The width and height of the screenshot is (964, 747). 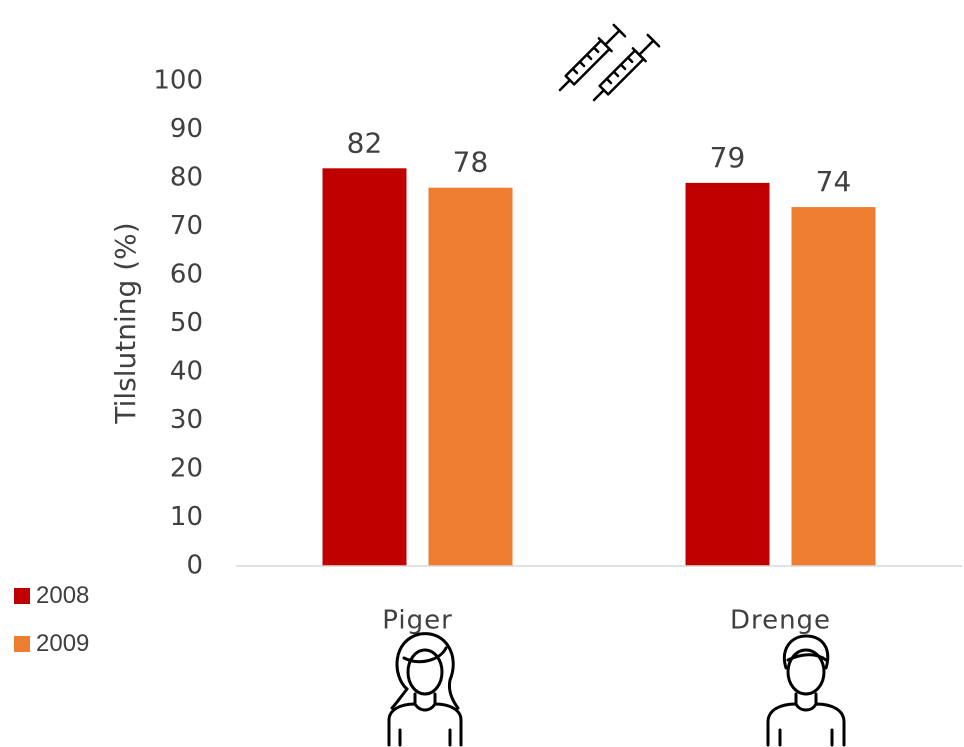 I want to click on y-tick-label: 90, so click(x=186, y=129).